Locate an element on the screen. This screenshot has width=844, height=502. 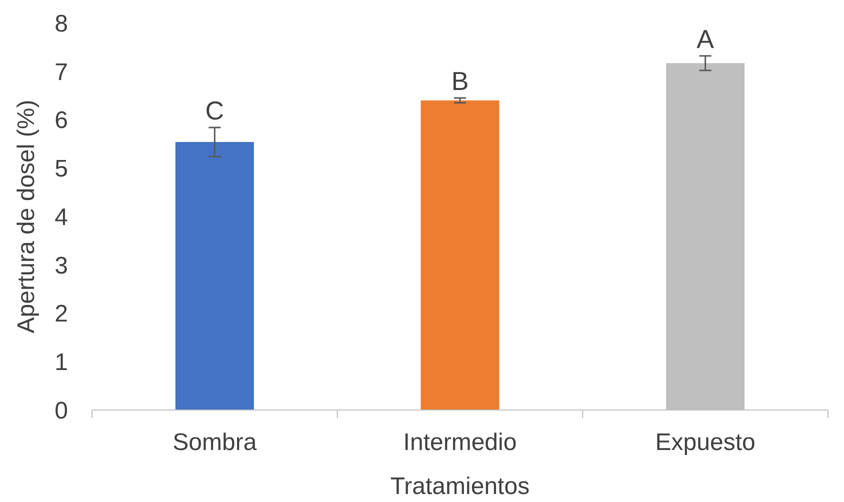
y-tick-label: 5 is located at coordinates (61, 169).